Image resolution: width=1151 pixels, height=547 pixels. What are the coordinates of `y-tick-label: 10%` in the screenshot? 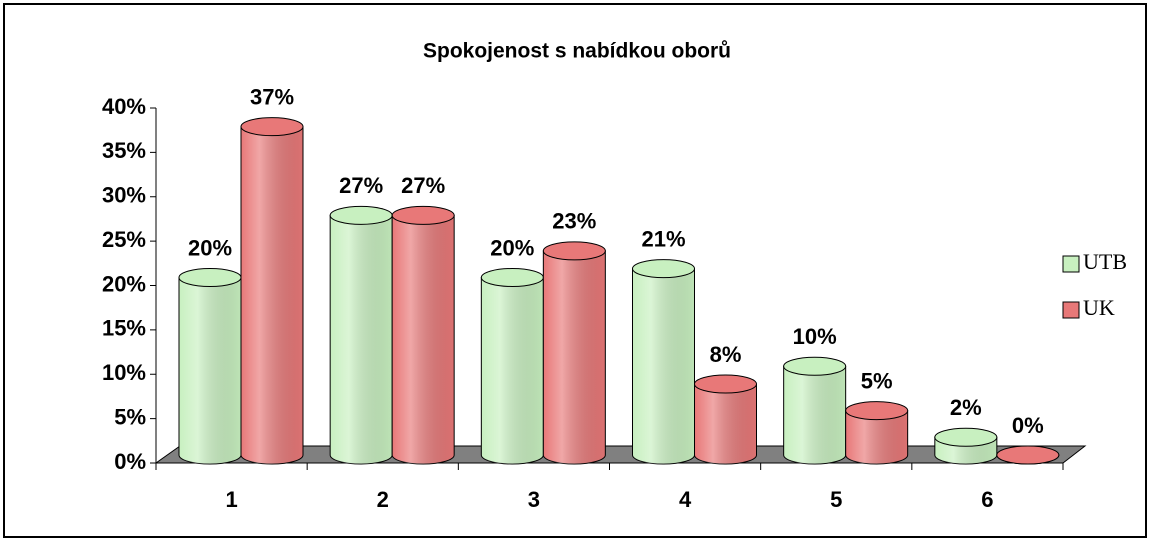 It's located at (124, 372).